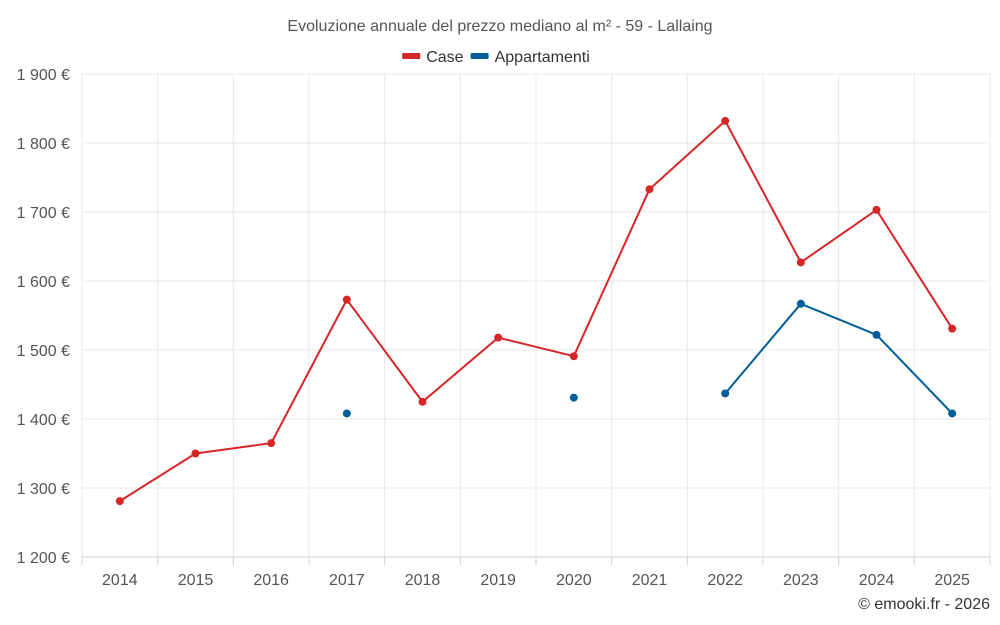 The width and height of the screenshot is (1000, 625). What do you see at coordinates (725, 393) in the screenshot?
I see `data-point-appartamenti-2022` at bounding box center [725, 393].